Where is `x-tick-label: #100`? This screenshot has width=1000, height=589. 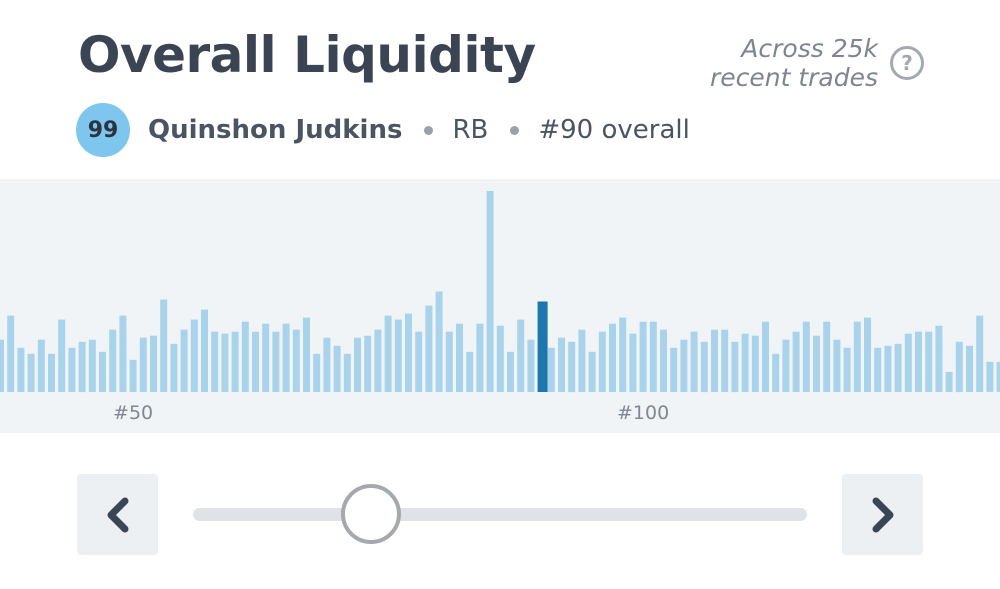
x-tick-label: #100 is located at coordinates (643, 413).